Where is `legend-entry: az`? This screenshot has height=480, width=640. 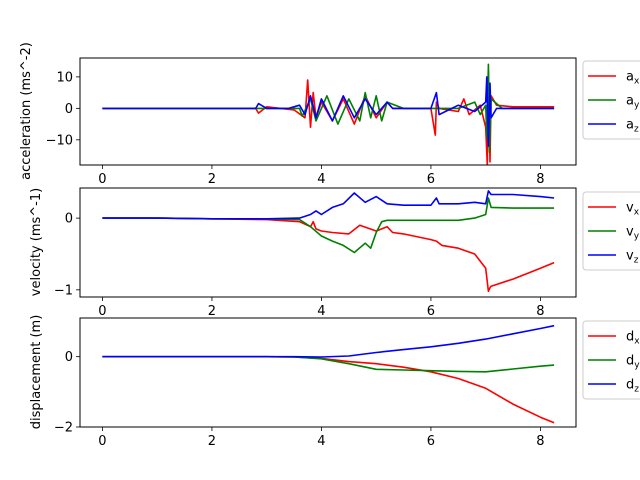
legend-entry: az is located at coordinates (632, 126).